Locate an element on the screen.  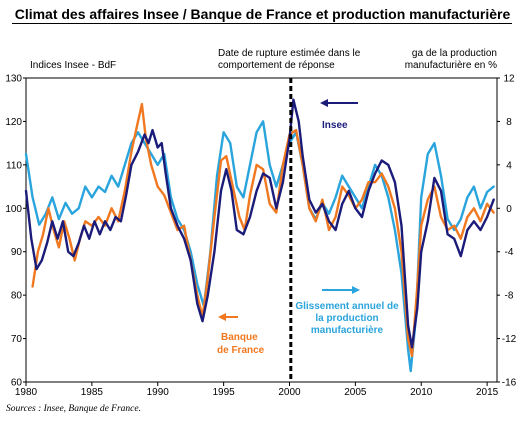
break-date-label-line1: Date de rupture estimée dans le is located at coordinates (289, 53).